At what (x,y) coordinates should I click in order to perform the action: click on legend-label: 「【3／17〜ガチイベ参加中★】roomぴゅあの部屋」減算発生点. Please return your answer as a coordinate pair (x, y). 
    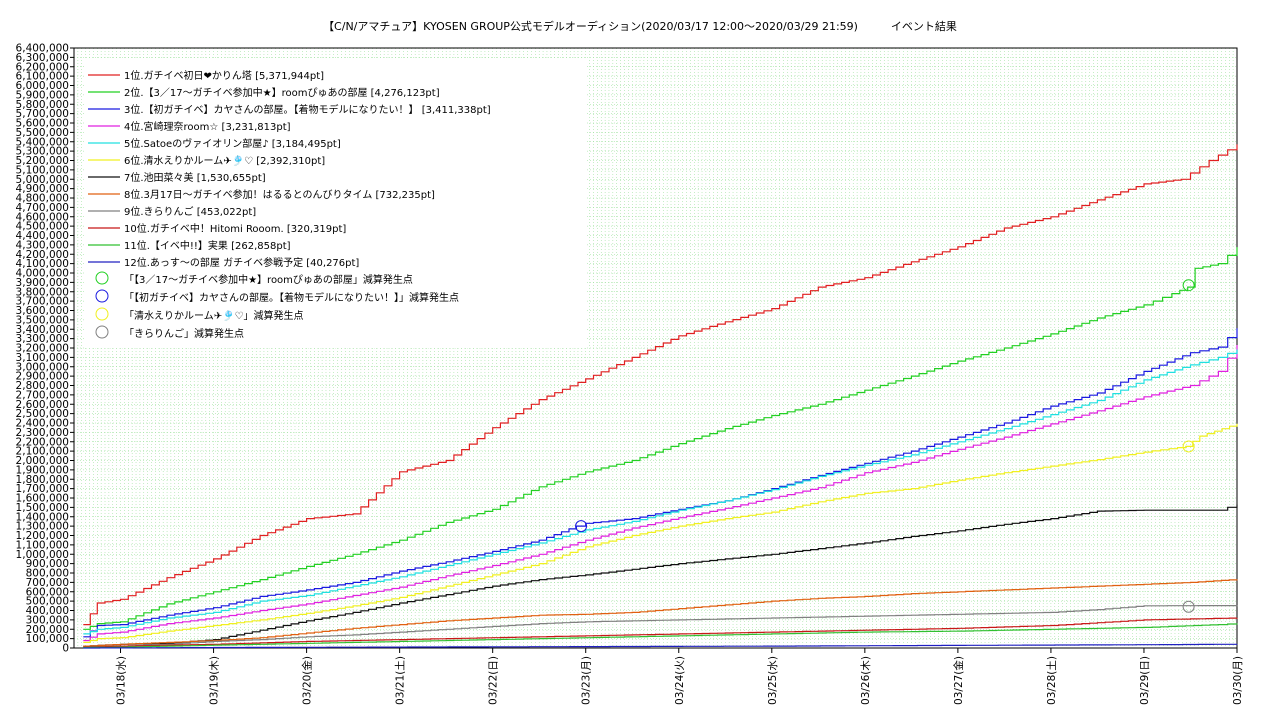
    Looking at the image, I should click on (268, 279).